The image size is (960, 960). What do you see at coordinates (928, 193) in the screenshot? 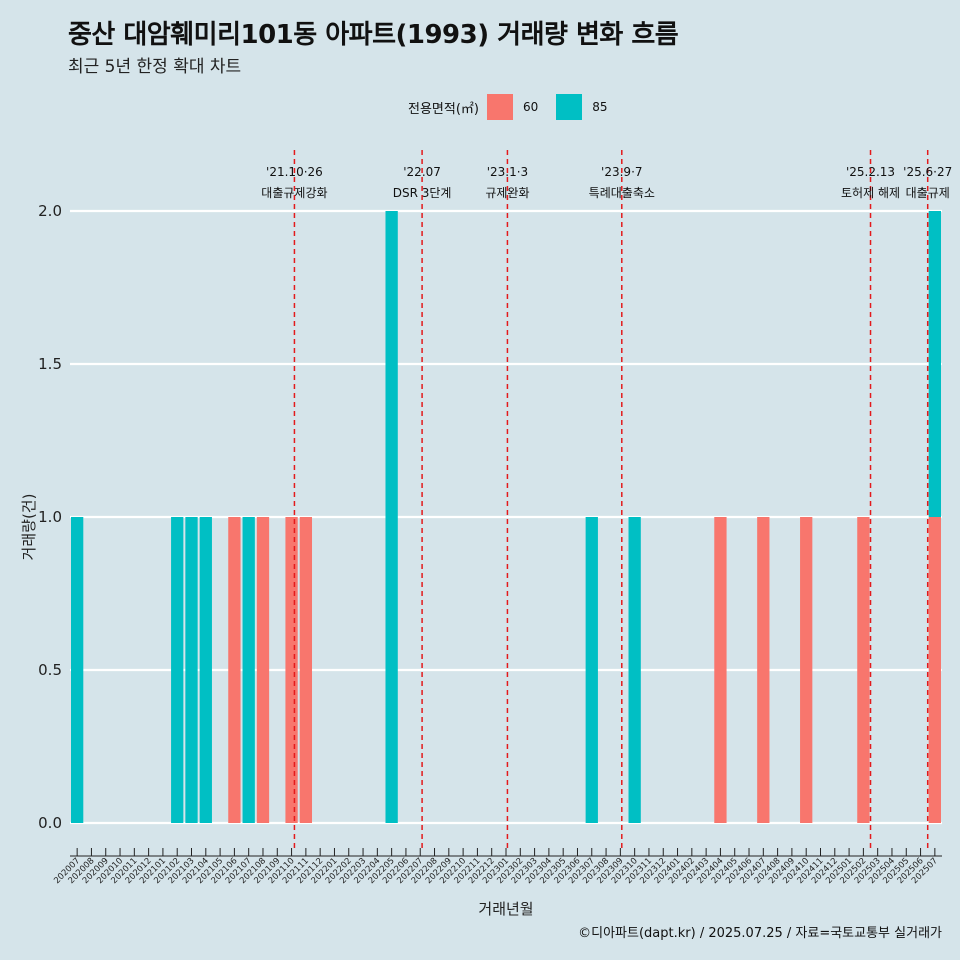
I see `event-label: 대출규제` at bounding box center [928, 193].